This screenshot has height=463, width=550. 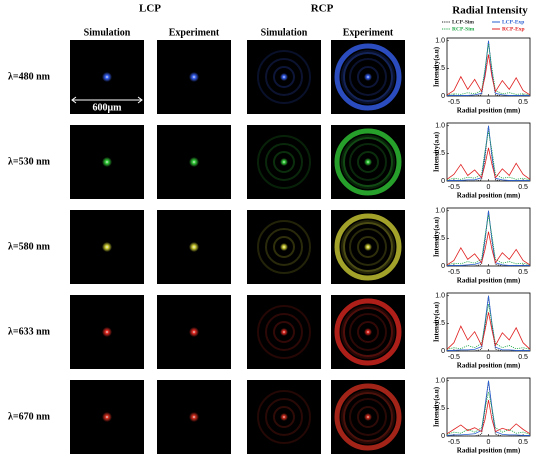 I want to click on column-title: Simulation, so click(x=107, y=32).